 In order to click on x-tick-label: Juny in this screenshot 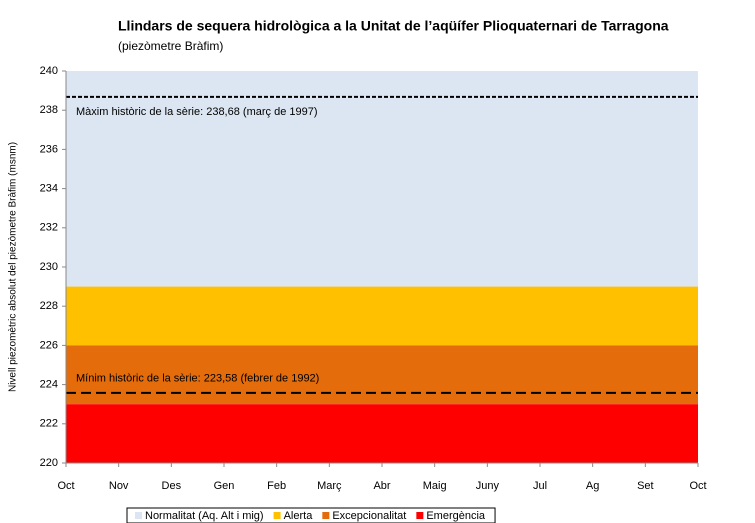, I will do `click(488, 486)`.